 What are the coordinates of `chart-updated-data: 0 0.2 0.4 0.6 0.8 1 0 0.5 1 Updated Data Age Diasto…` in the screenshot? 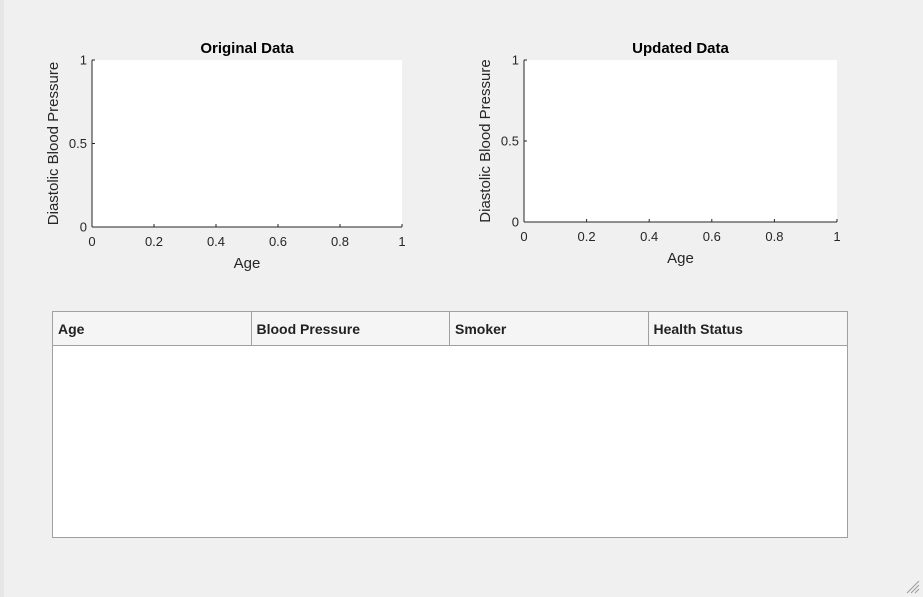 It's located at (659, 153).